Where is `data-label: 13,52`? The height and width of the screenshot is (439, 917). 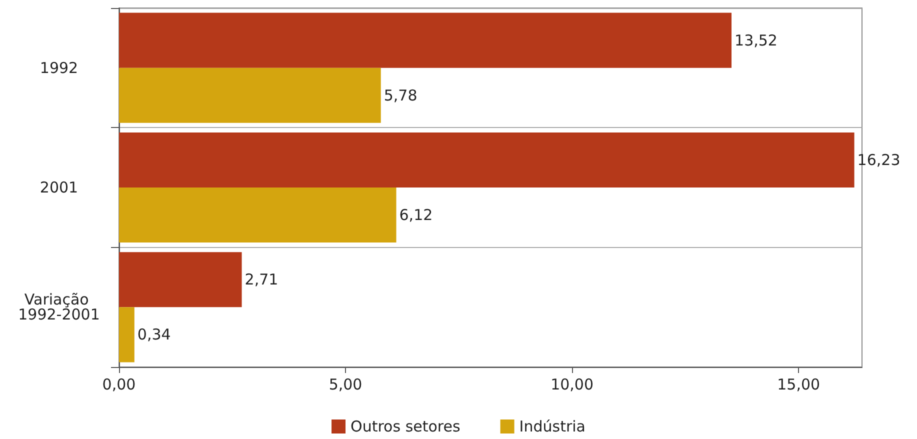
data-label: 13,52 is located at coordinates (756, 40).